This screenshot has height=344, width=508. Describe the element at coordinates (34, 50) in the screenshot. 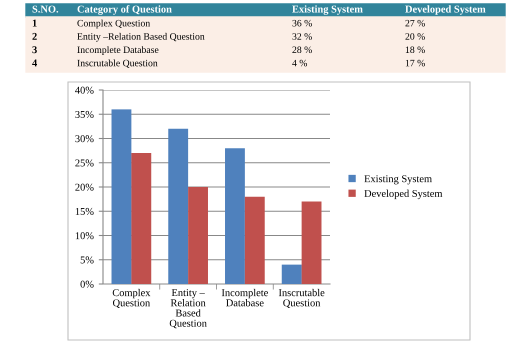

I see `text: 3` at that location.